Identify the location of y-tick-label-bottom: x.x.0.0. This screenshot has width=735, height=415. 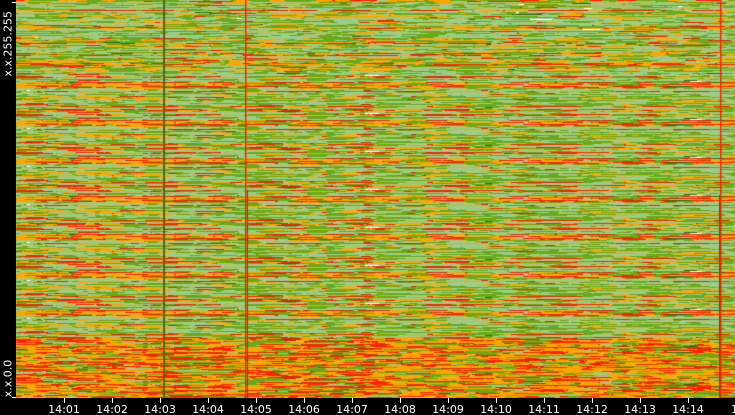
(8, 378).